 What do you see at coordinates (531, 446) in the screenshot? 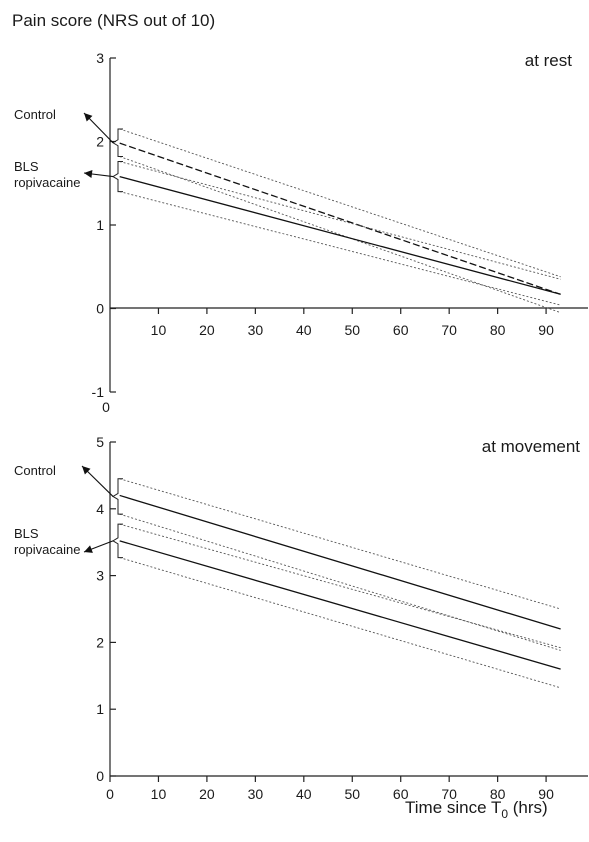
I see `panel-title: at movement` at bounding box center [531, 446].